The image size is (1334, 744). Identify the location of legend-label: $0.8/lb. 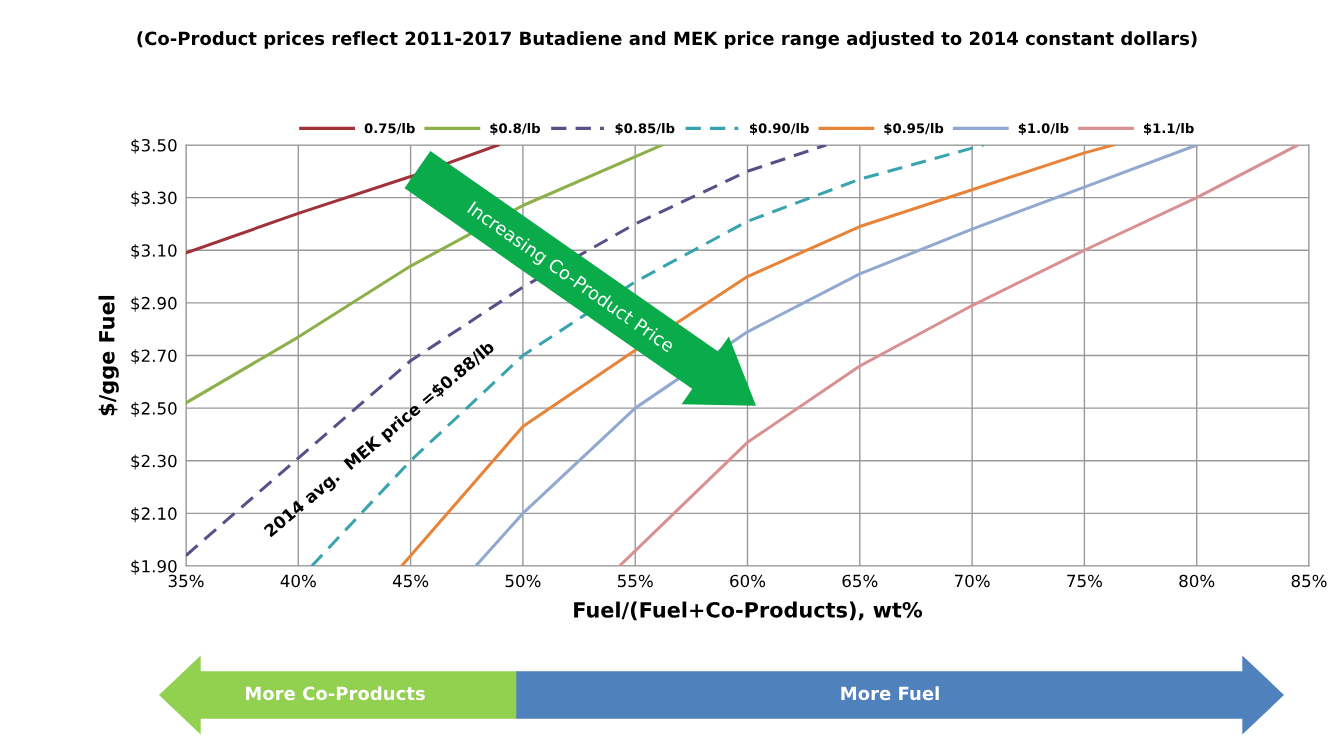
(515, 128).